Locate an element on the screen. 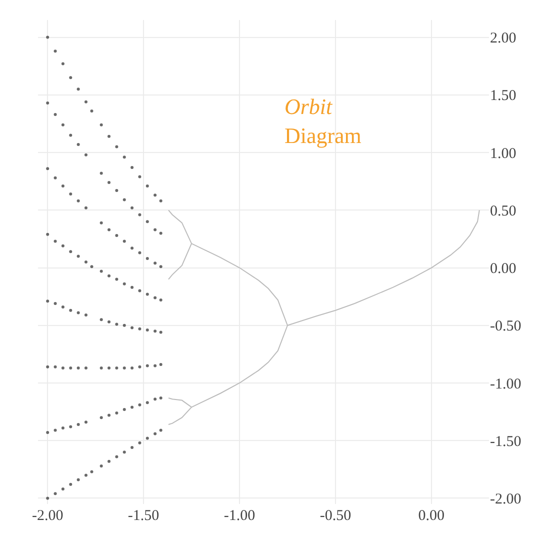  x-tick-label: -2.00 is located at coordinates (48, 516).